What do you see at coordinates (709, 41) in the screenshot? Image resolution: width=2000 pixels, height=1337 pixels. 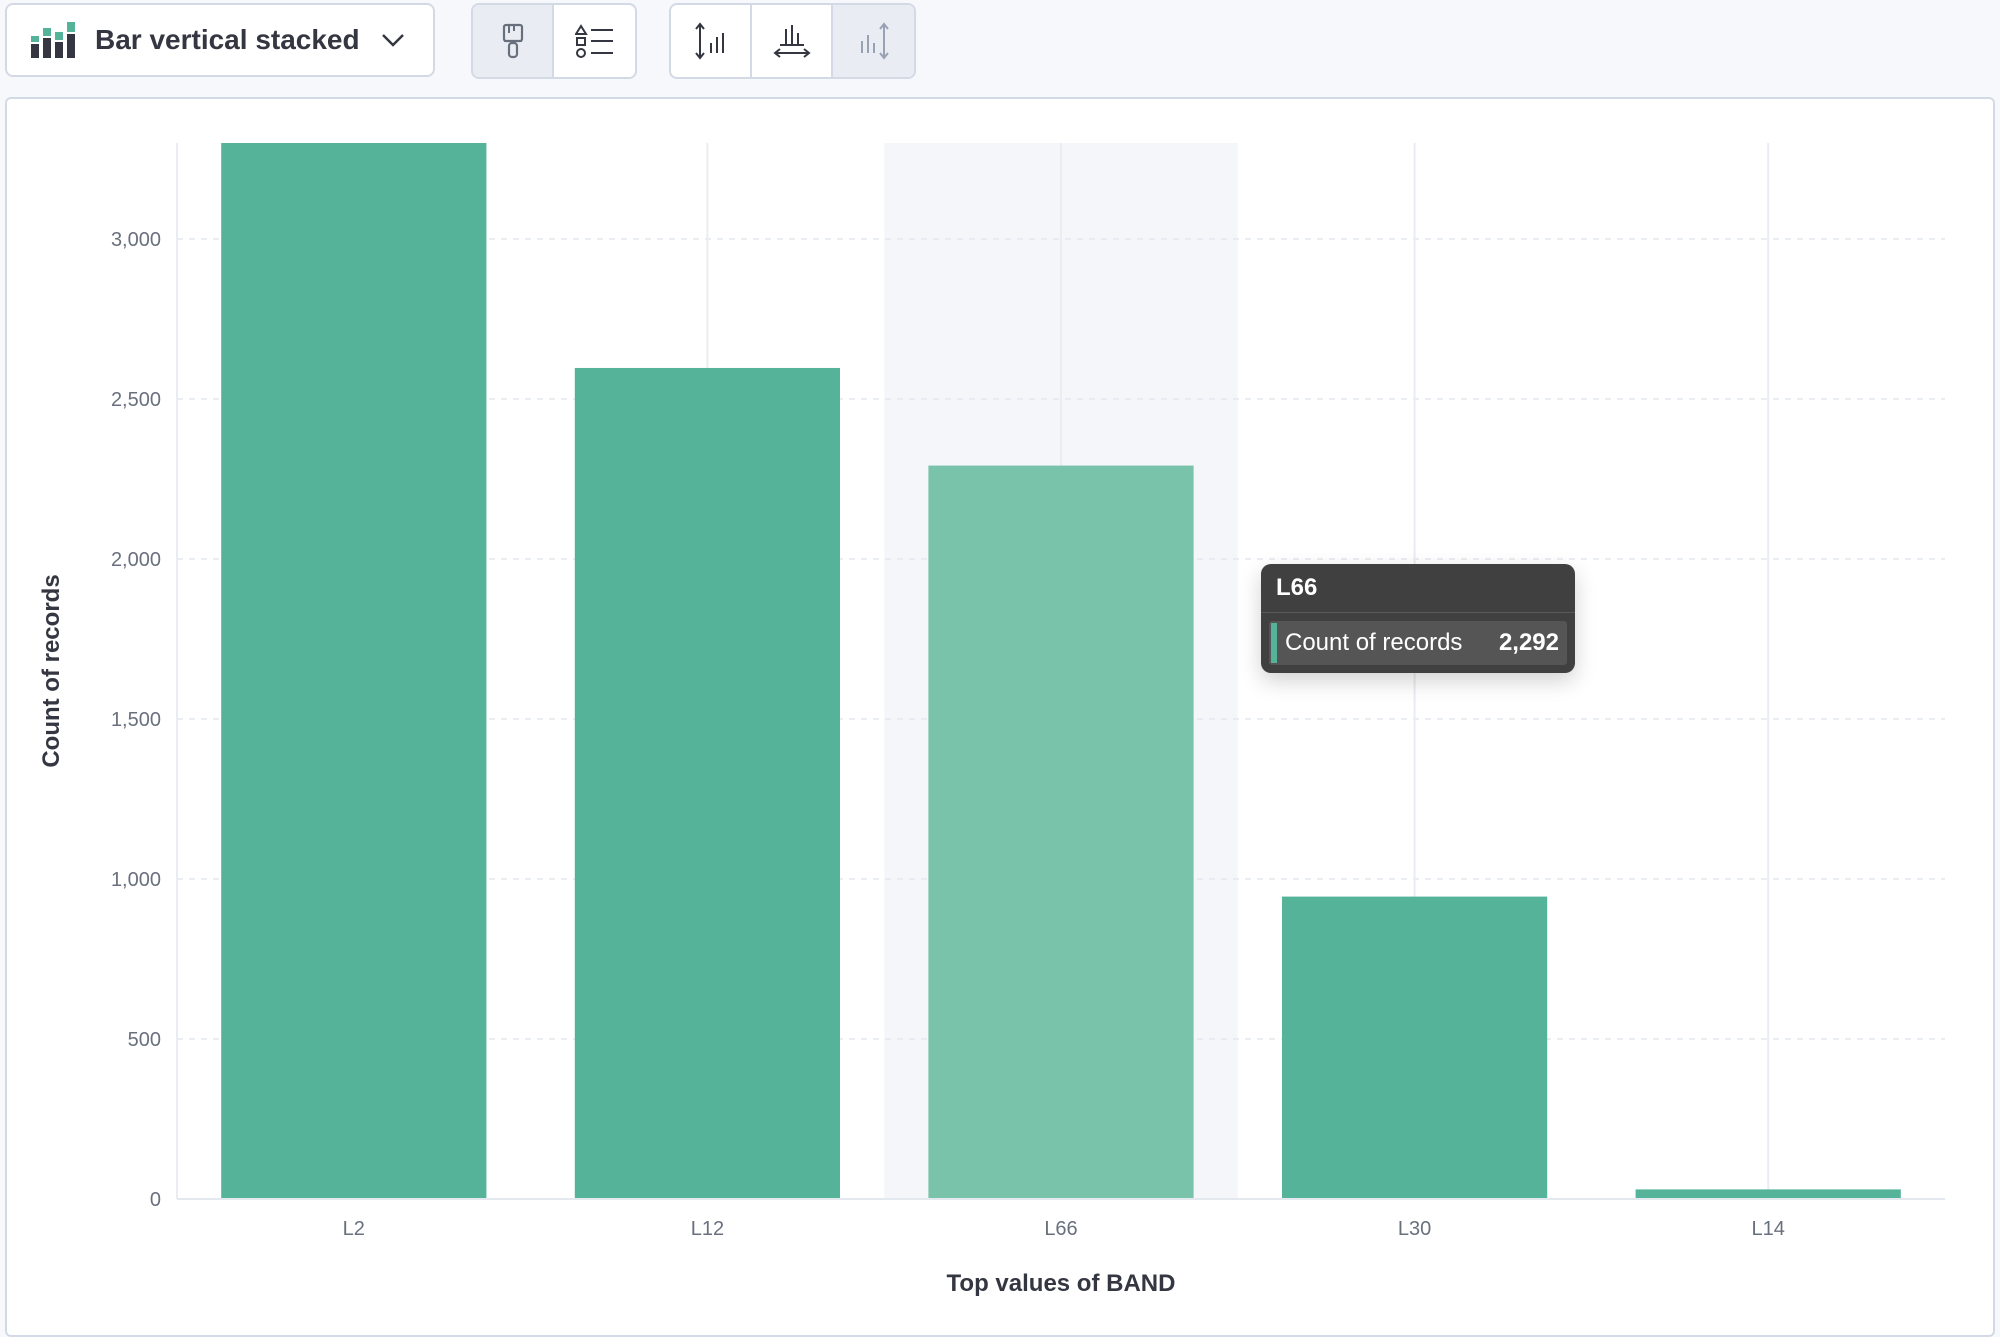 I see `left-axis-icon` at bounding box center [709, 41].